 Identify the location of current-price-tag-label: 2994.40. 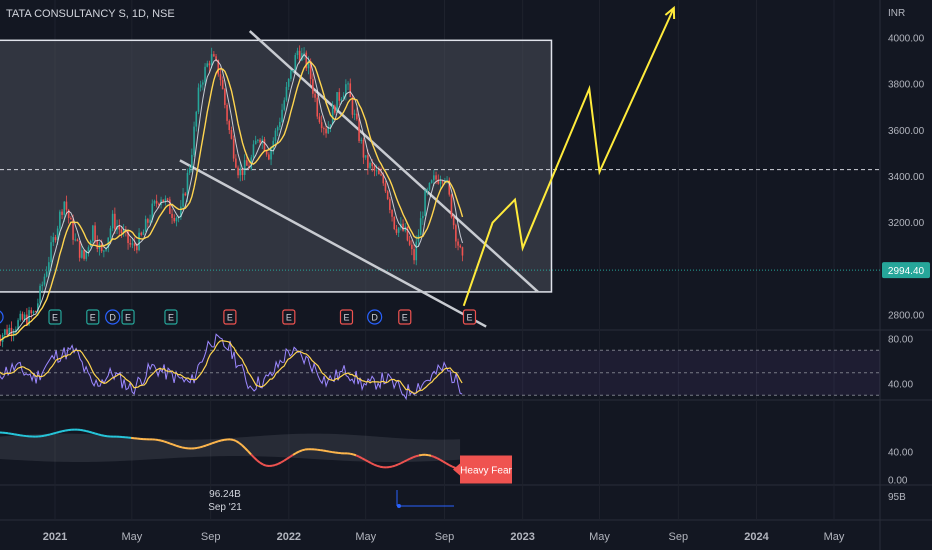
(906, 271).